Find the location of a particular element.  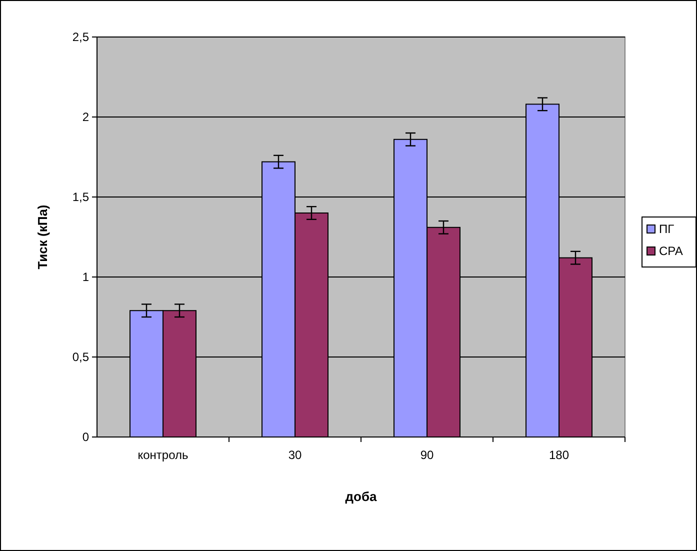

y-tick-label: 0,5 is located at coordinates (81, 357).